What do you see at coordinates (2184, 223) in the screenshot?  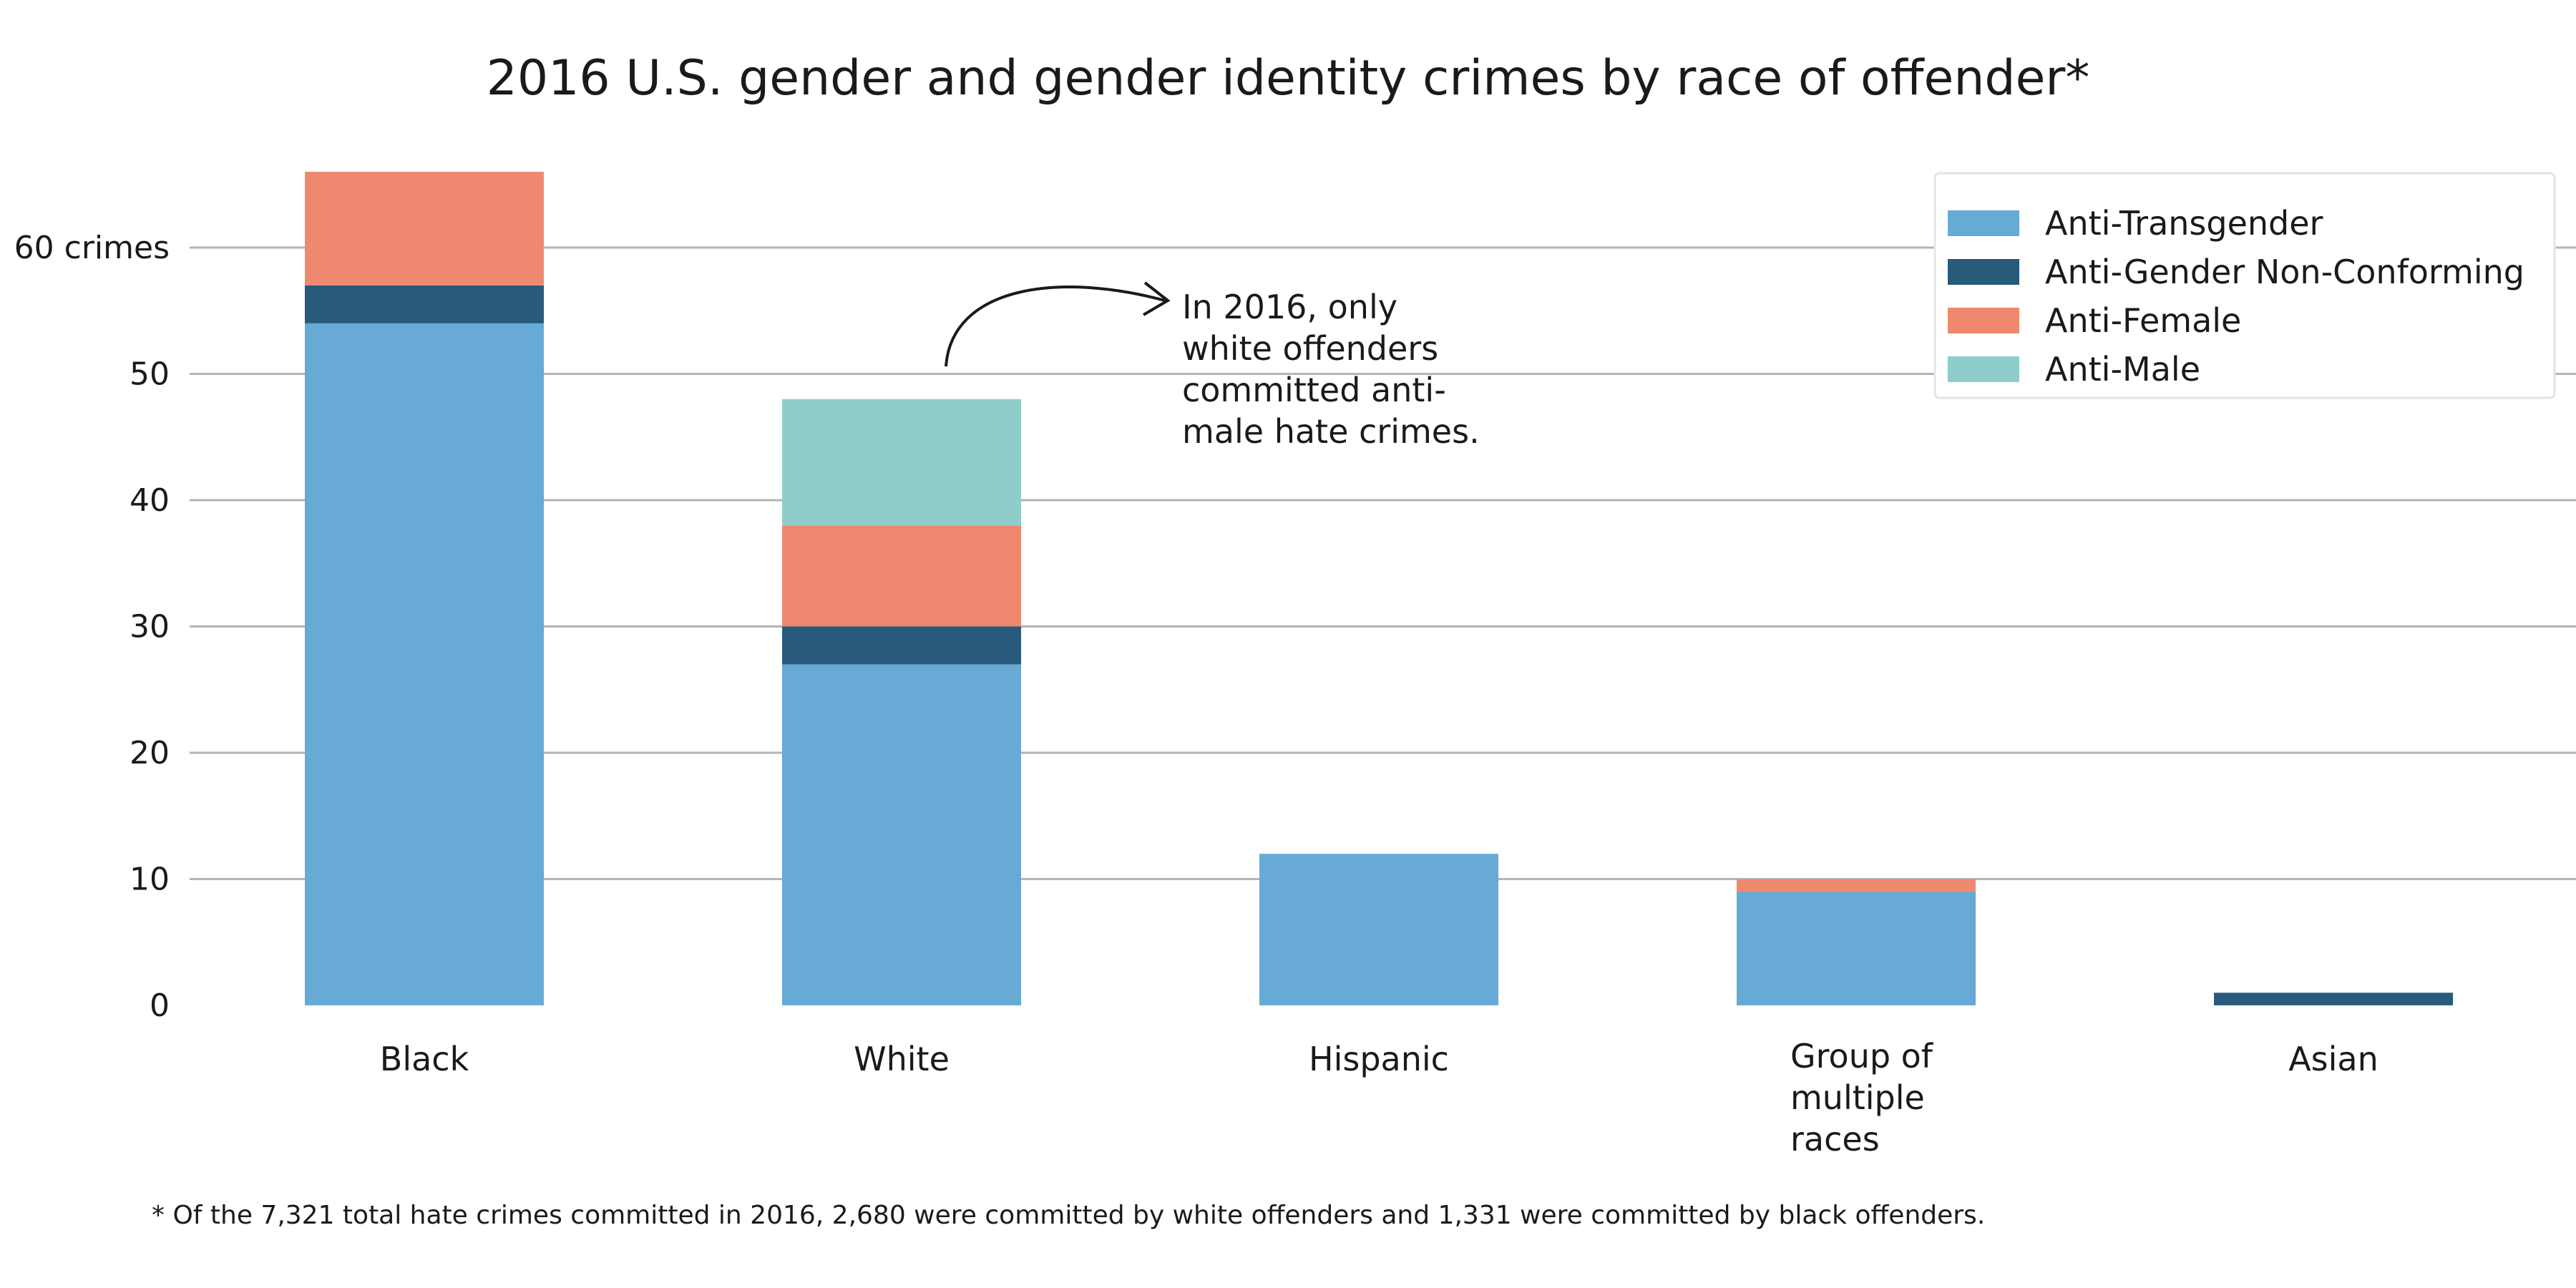 I see `legend-label-anti-transgender: Anti-Transgender` at bounding box center [2184, 223].